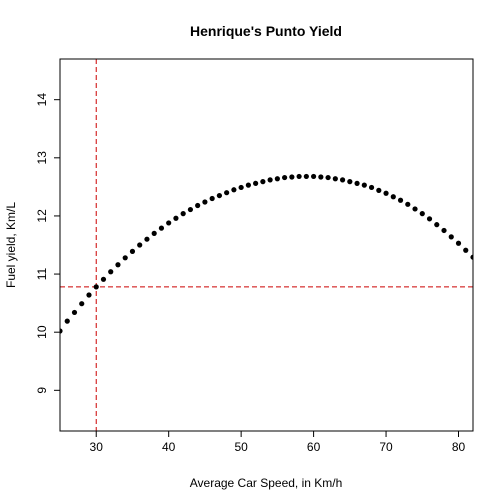  Describe the element at coordinates (278, 442) in the screenshot. I see `x-axis: 30 40 50 60 70 80` at that location.